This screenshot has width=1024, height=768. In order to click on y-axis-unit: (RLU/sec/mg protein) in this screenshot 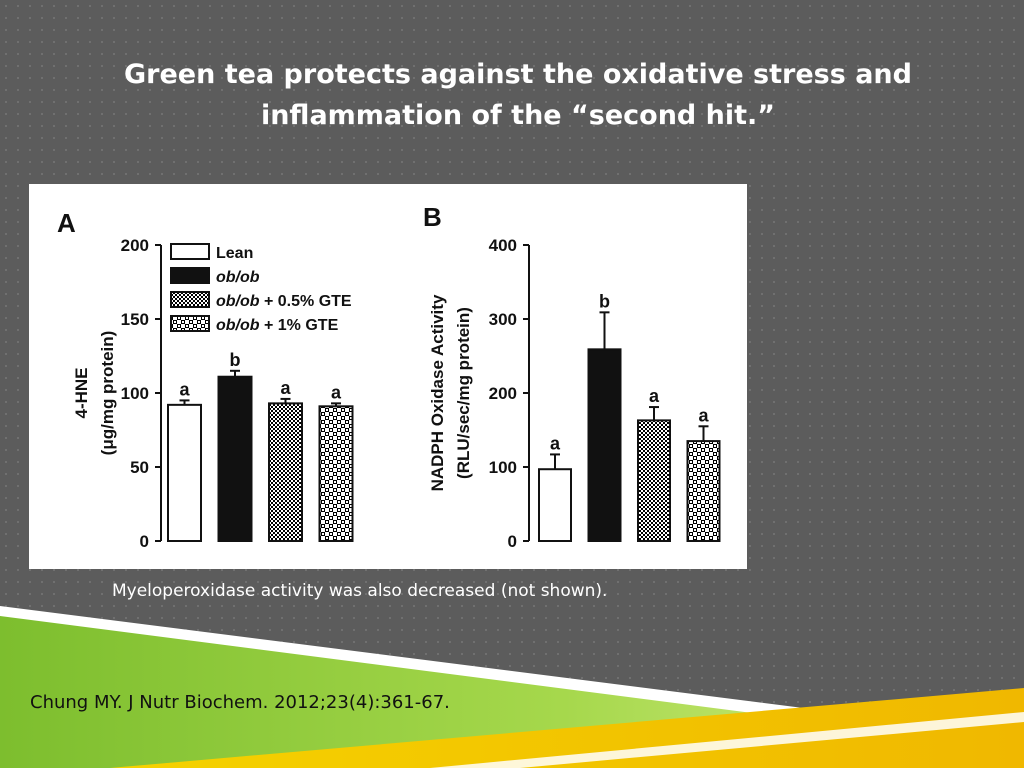, I will do `click(463, 393)`.